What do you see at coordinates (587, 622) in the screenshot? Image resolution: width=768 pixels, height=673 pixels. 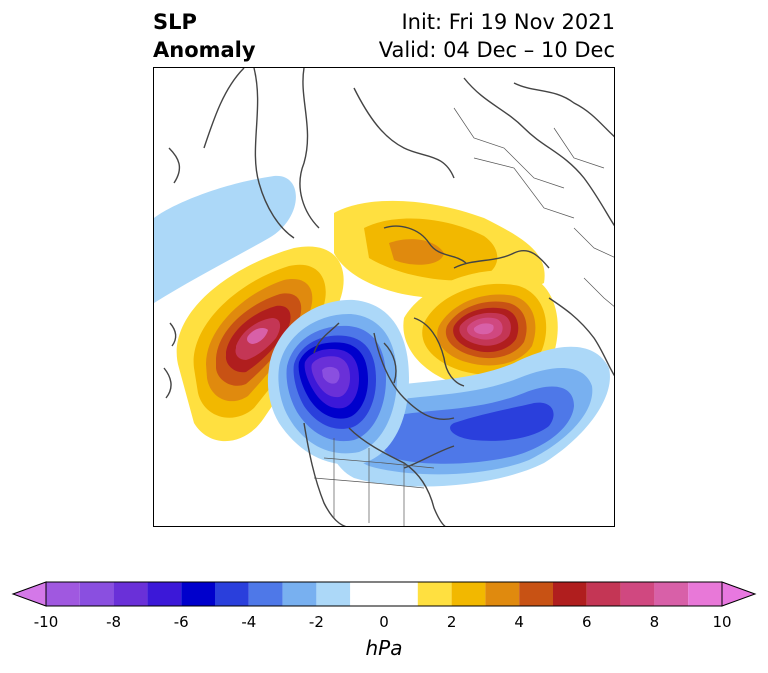 I see `colorbar-tick-label: 6` at bounding box center [587, 622].